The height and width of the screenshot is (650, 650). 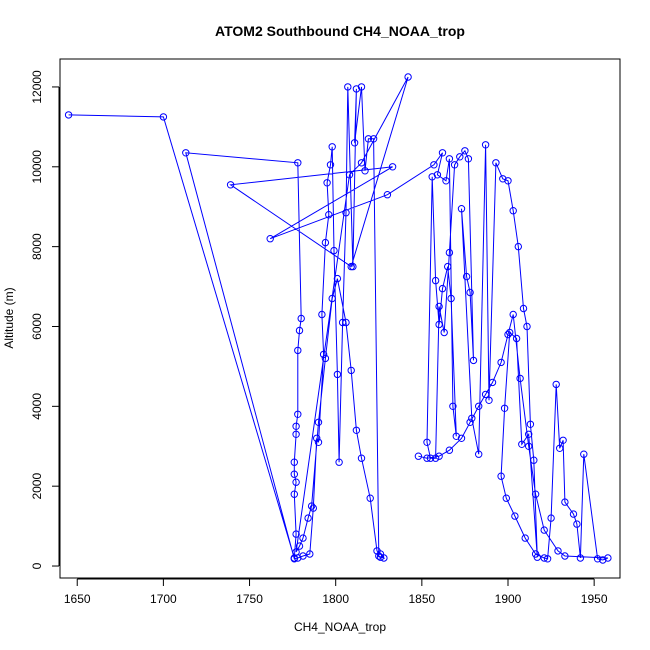 I want to click on x-tick-label: 1850, so click(x=421, y=599).